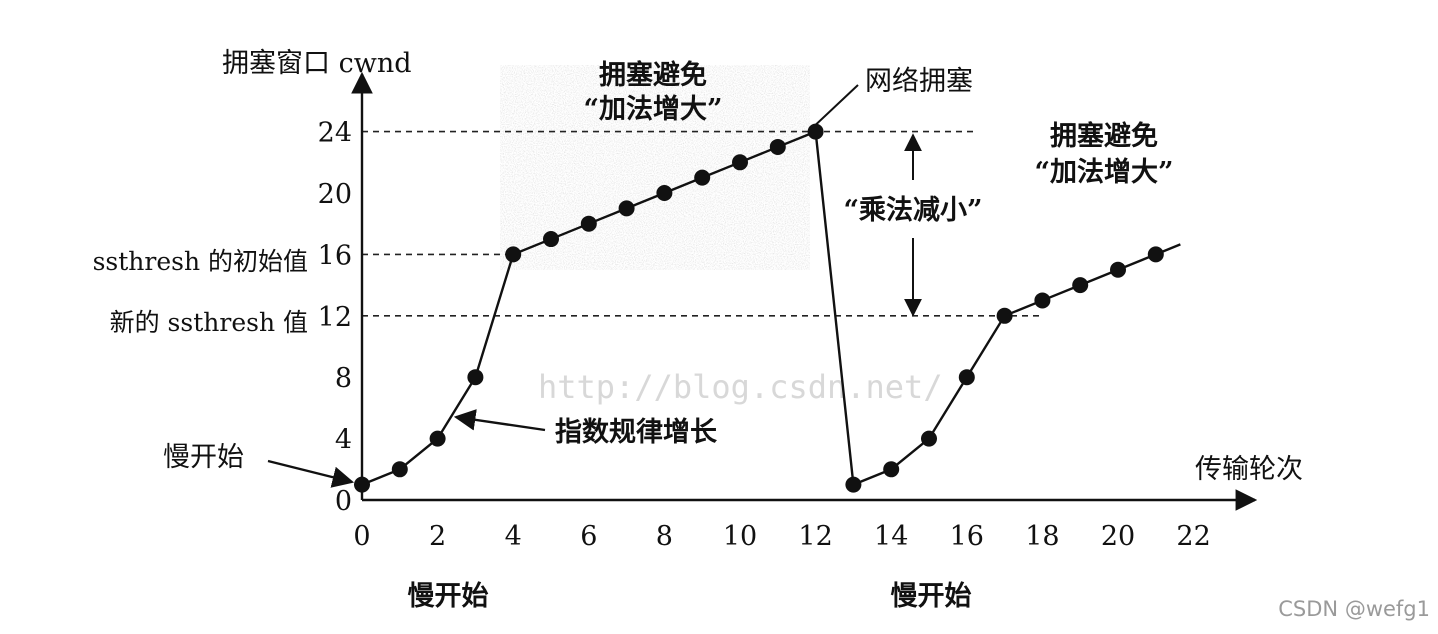  I want to click on y-tick-label: 24, so click(335, 133).